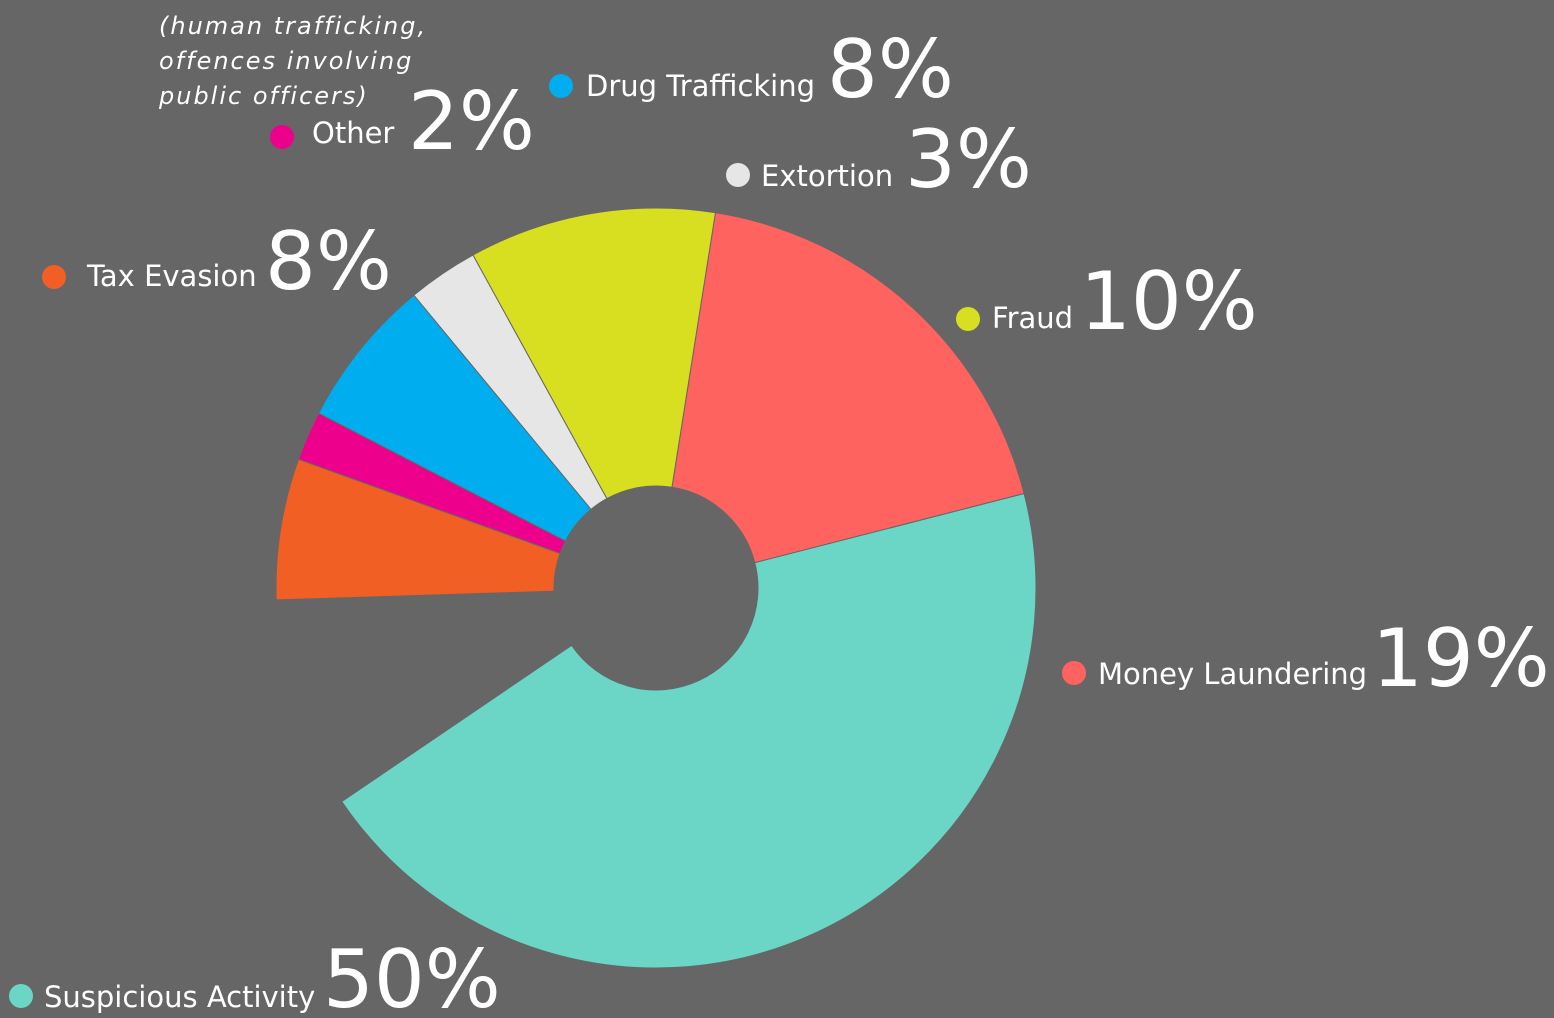 The width and height of the screenshot is (1554, 1018). What do you see at coordinates (890, 69) in the screenshot?
I see `value-drug-trafficking: 8%` at bounding box center [890, 69].